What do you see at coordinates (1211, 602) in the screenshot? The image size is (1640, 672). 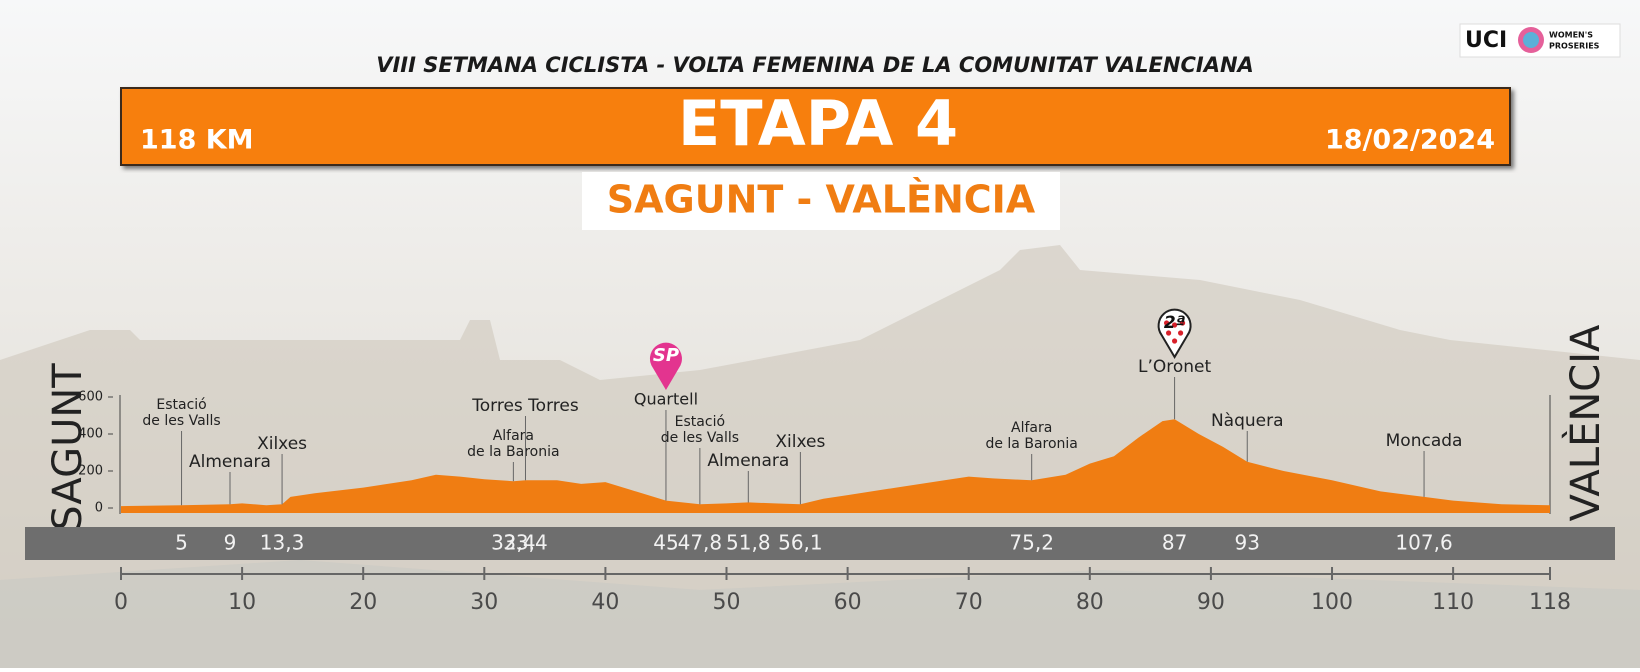 I see `x-tick-label: 90` at bounding box center [1211, 602].